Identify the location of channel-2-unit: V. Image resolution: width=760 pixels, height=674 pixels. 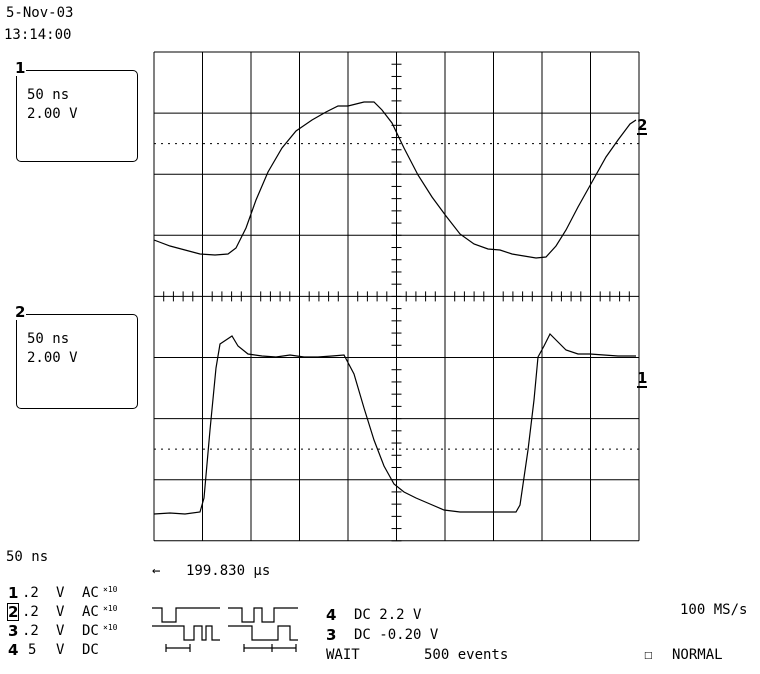
(60, 612).